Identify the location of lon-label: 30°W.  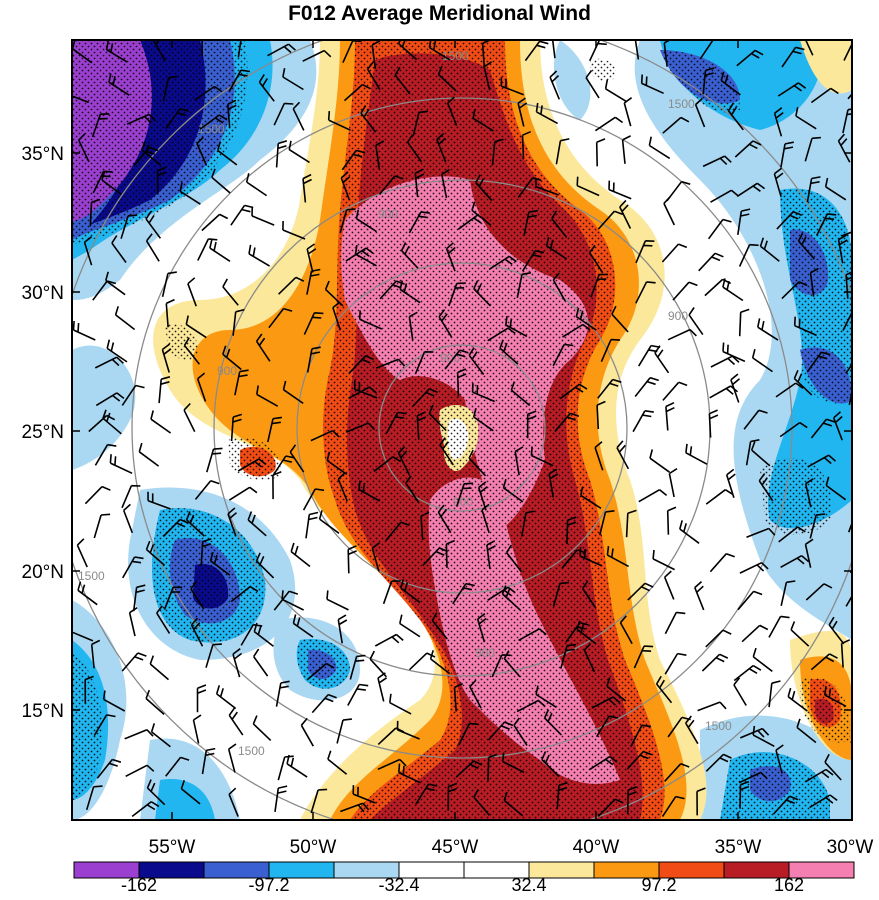
(850, 847).